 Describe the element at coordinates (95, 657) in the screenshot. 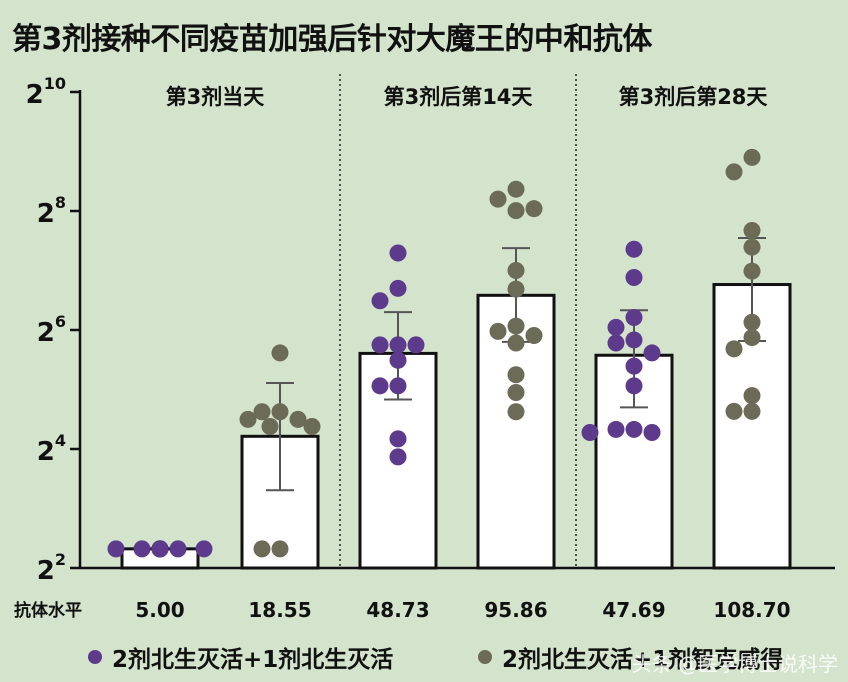

I see `legend-purple-dot-icon` at that location.